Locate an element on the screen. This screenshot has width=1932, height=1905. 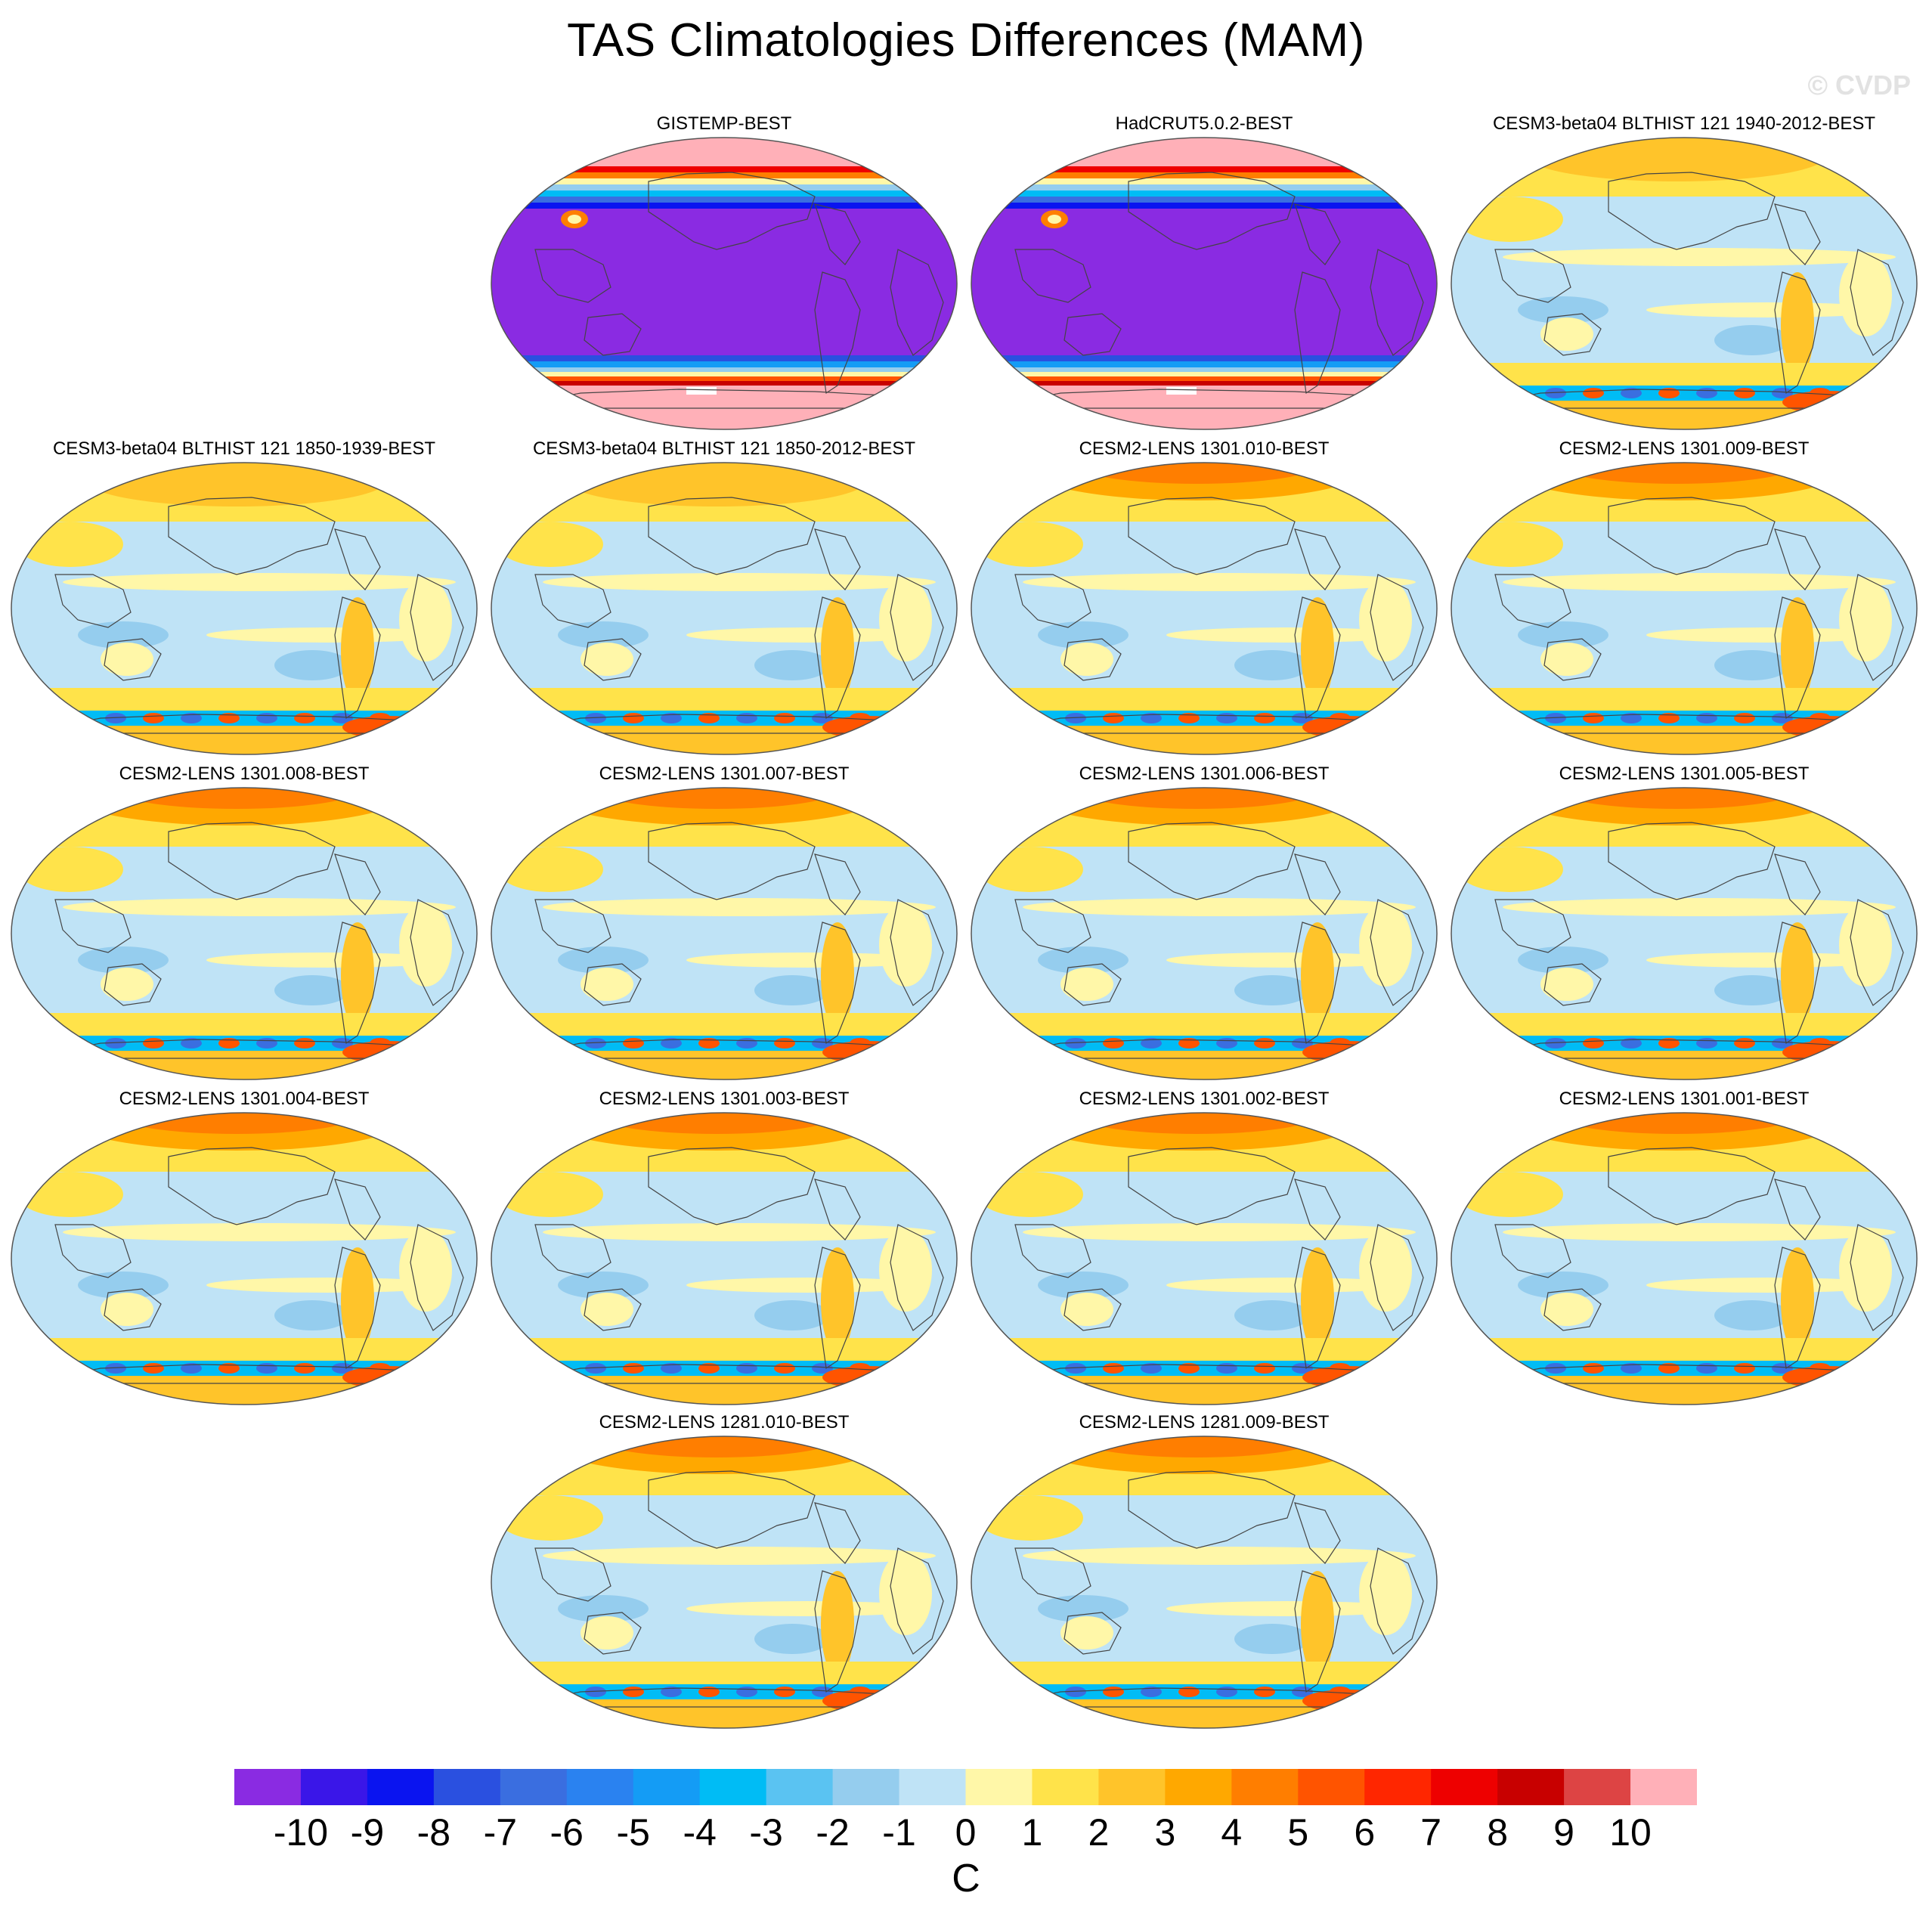
map-panel-title: CESM3-beta04 BLTHIST 121 1850-1939-BEST is located at coordinates (244, 448).